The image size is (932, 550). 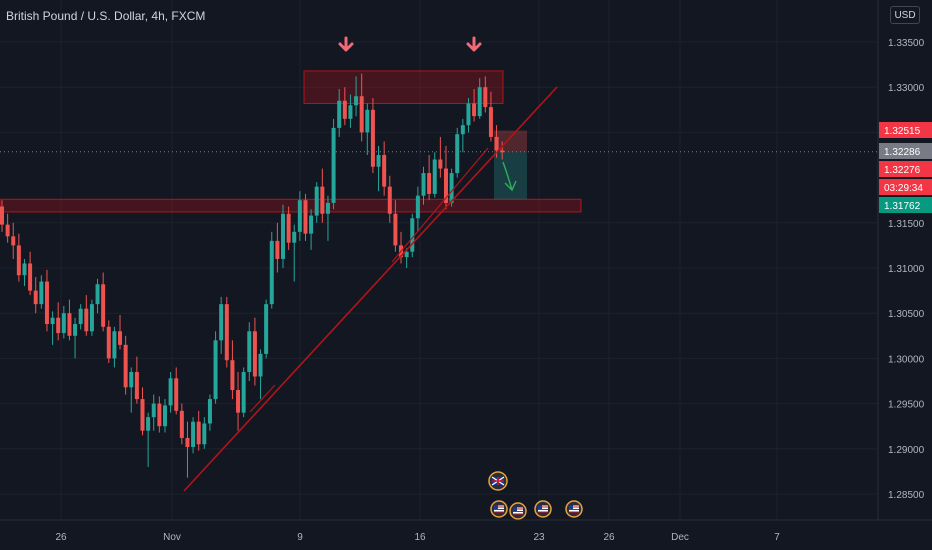 What do you see at coordinates (474, 44) in the screenshot?
I see `red-arrow-down-icon` at bounding box center [474, 44].